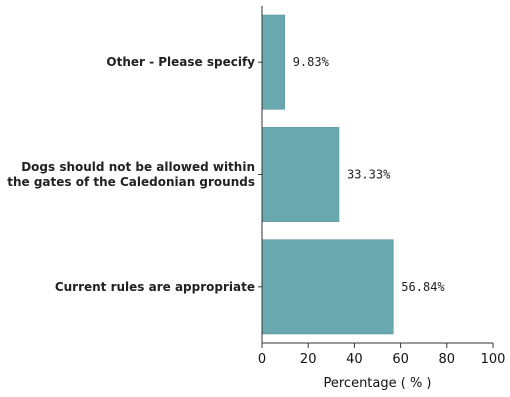  What do you see at coordinates (447, 359) in the screenshot?
I see `x-tick-label-4: 80` at bounding box center [447, 359].